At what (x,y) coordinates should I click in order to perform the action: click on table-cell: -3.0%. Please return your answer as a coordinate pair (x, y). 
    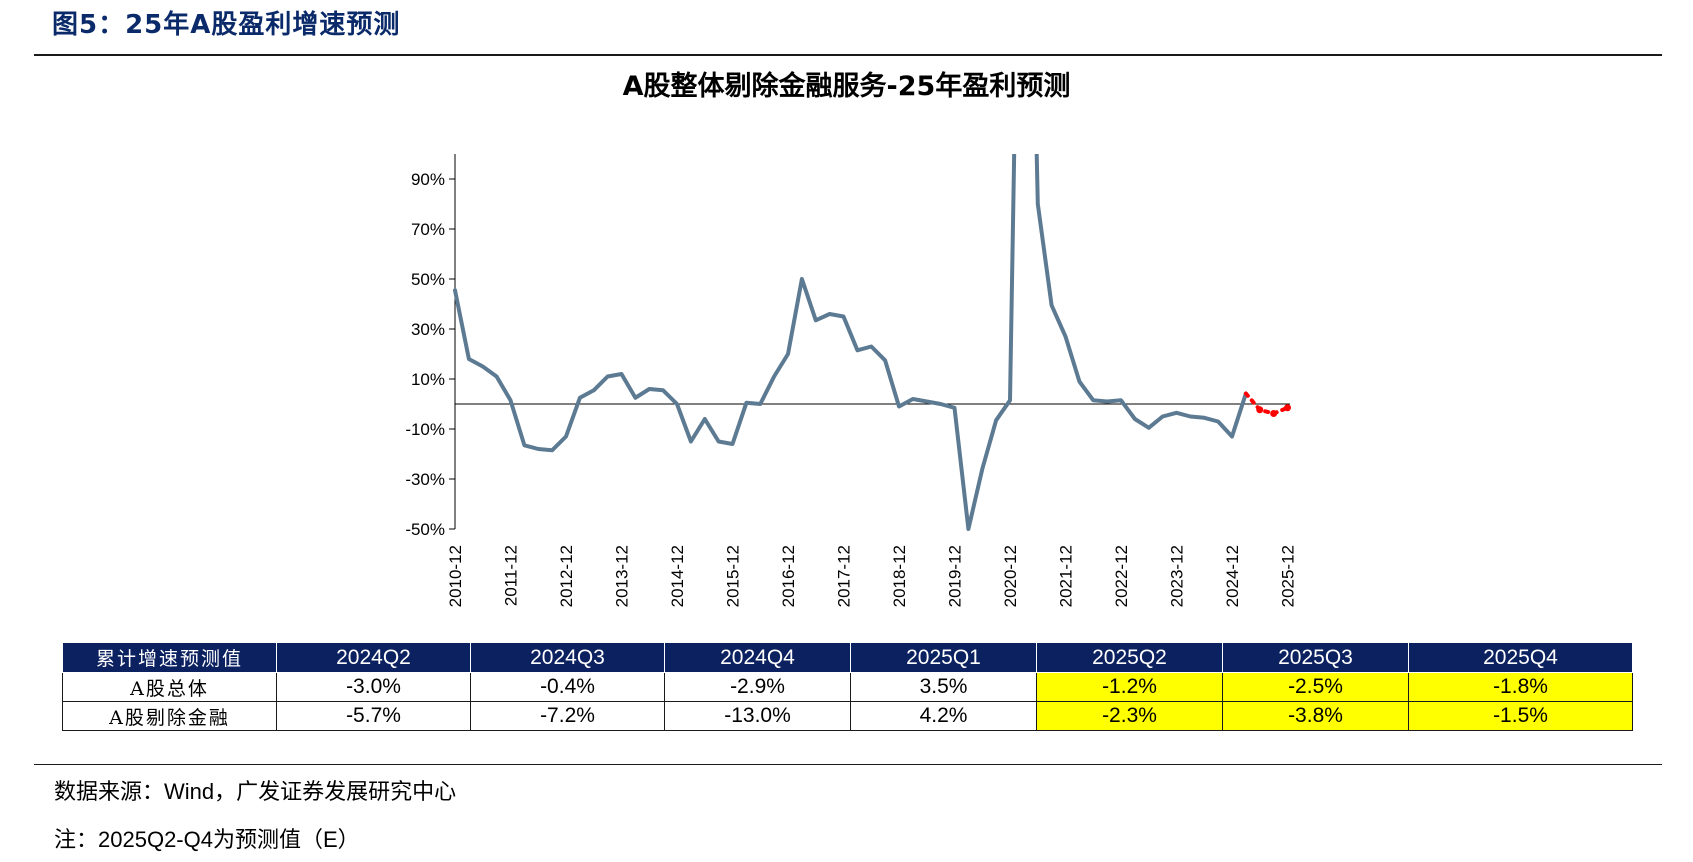
    Looking at the image, I should click on (373, 687).